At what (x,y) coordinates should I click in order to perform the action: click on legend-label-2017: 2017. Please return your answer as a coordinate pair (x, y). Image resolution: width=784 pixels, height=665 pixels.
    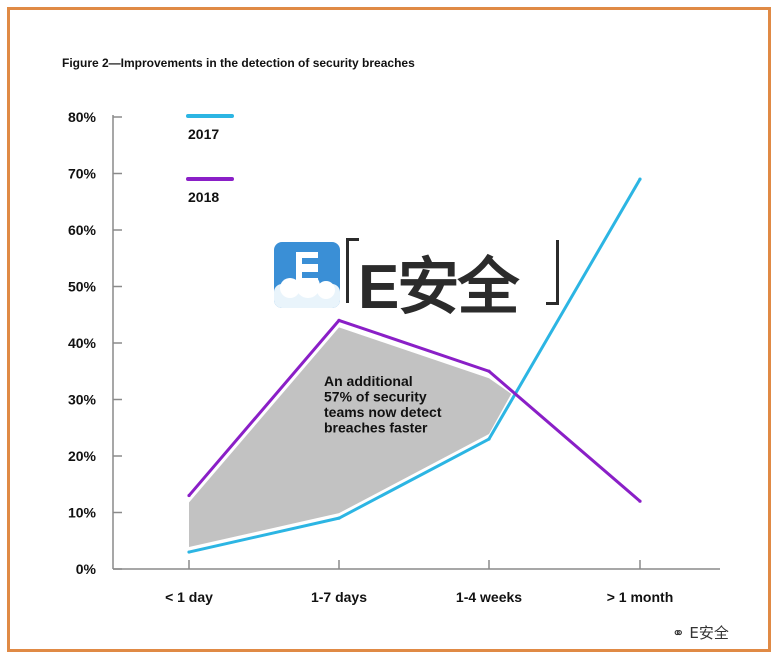
    Looking at the image, I should click on (203, 134).